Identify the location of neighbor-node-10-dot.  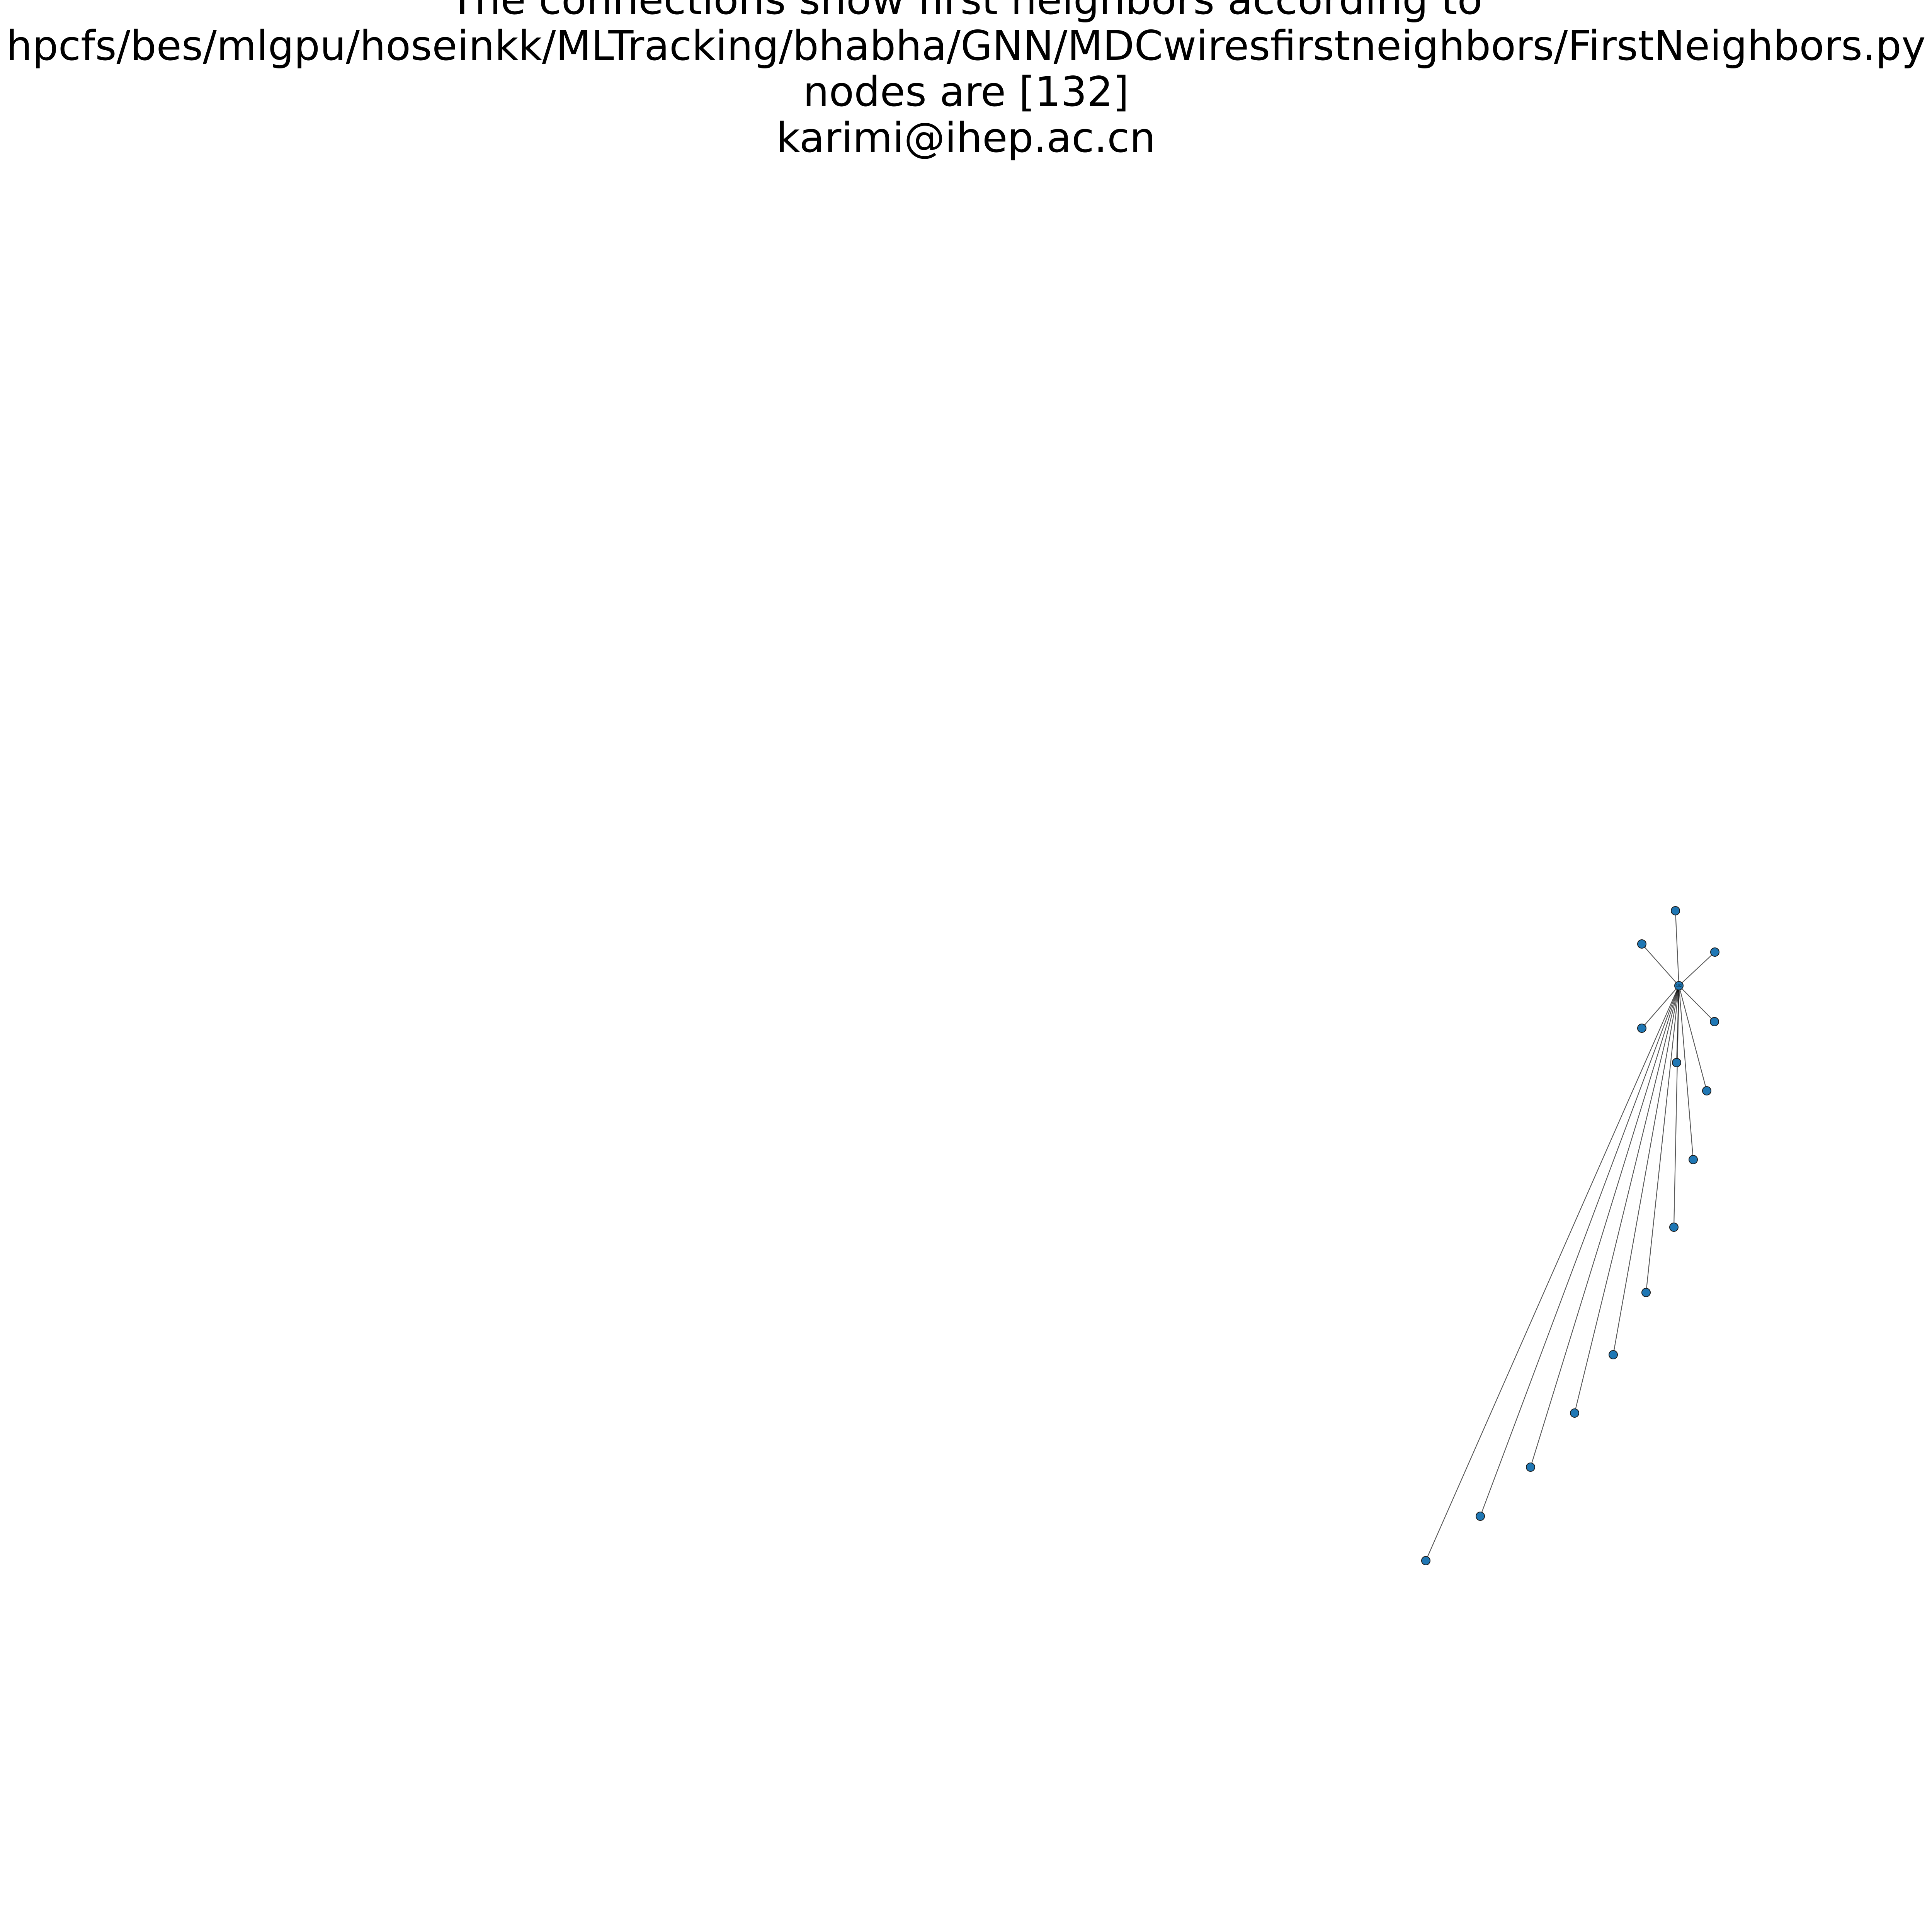
(1646, 1292).